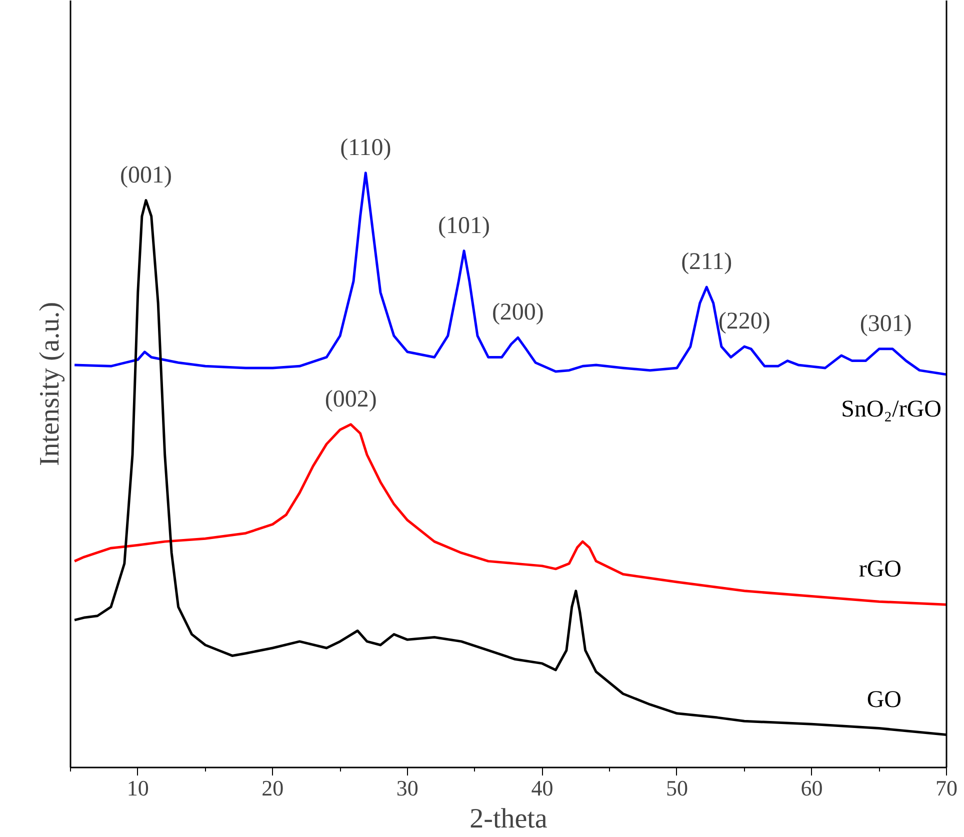 The width and height of the screenshot is (964, 837). What do you see at coordinates (137, 788) in the screenshot?
I see `x-tick-label: 10` at bounding box center [137, 788].